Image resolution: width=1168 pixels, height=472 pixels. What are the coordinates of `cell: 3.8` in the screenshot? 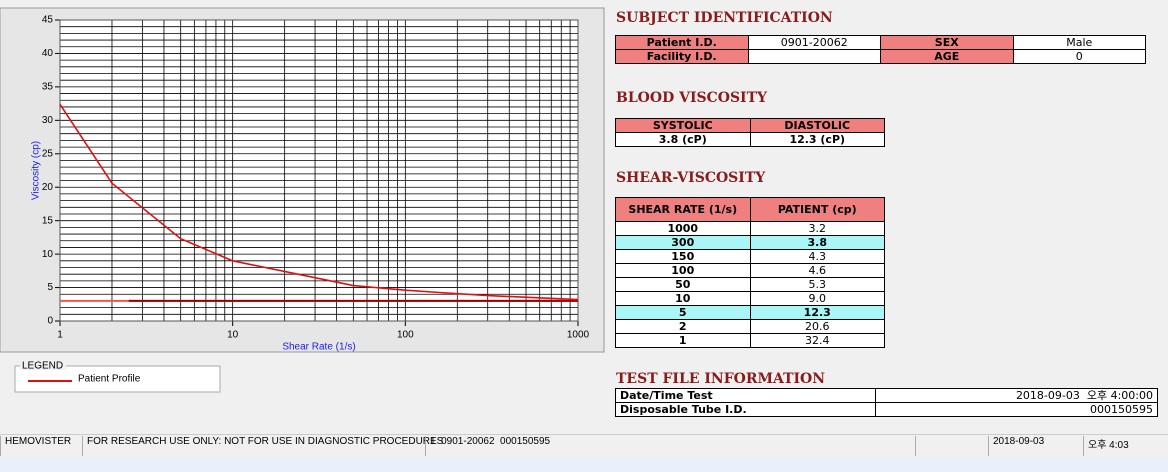 It's located at (817, 242).